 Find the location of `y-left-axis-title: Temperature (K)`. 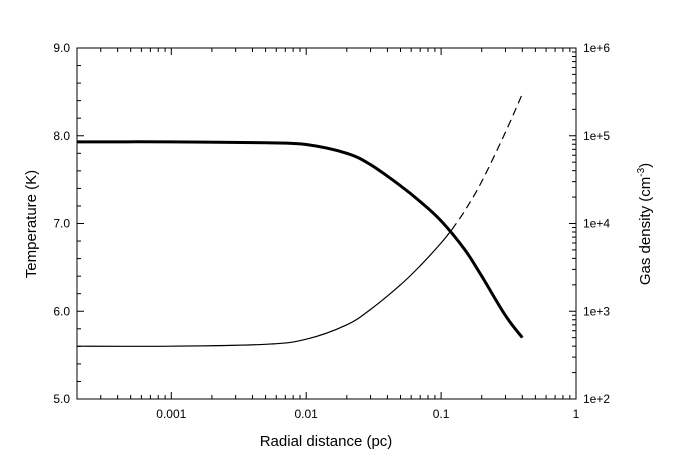

y-left-axis-title: Temperature (K) is located at coordinates (31, 224).